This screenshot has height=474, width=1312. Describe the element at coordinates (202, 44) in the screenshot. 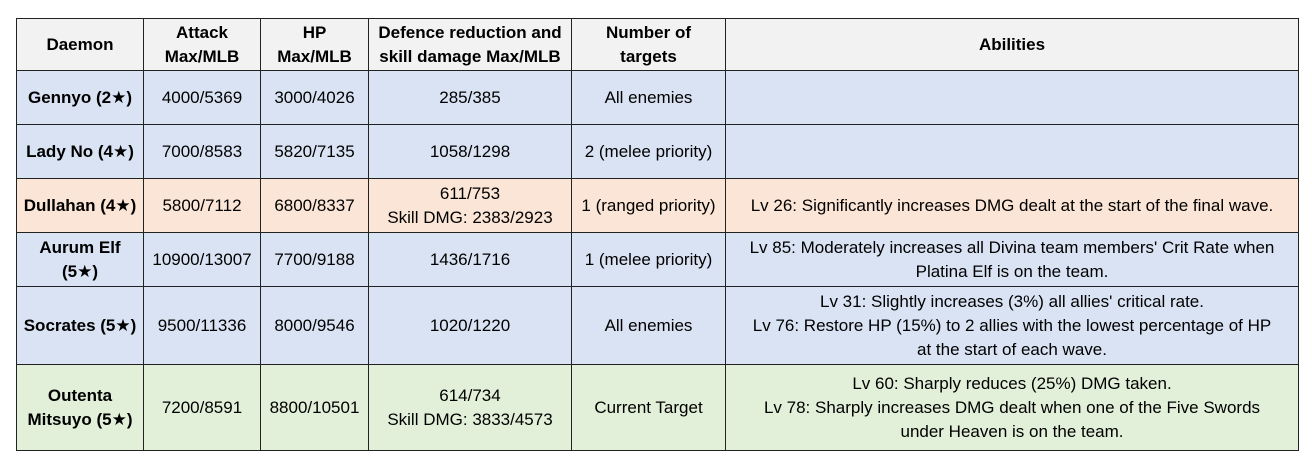

I see `header-attack: Attack Max/MLB` at that location.